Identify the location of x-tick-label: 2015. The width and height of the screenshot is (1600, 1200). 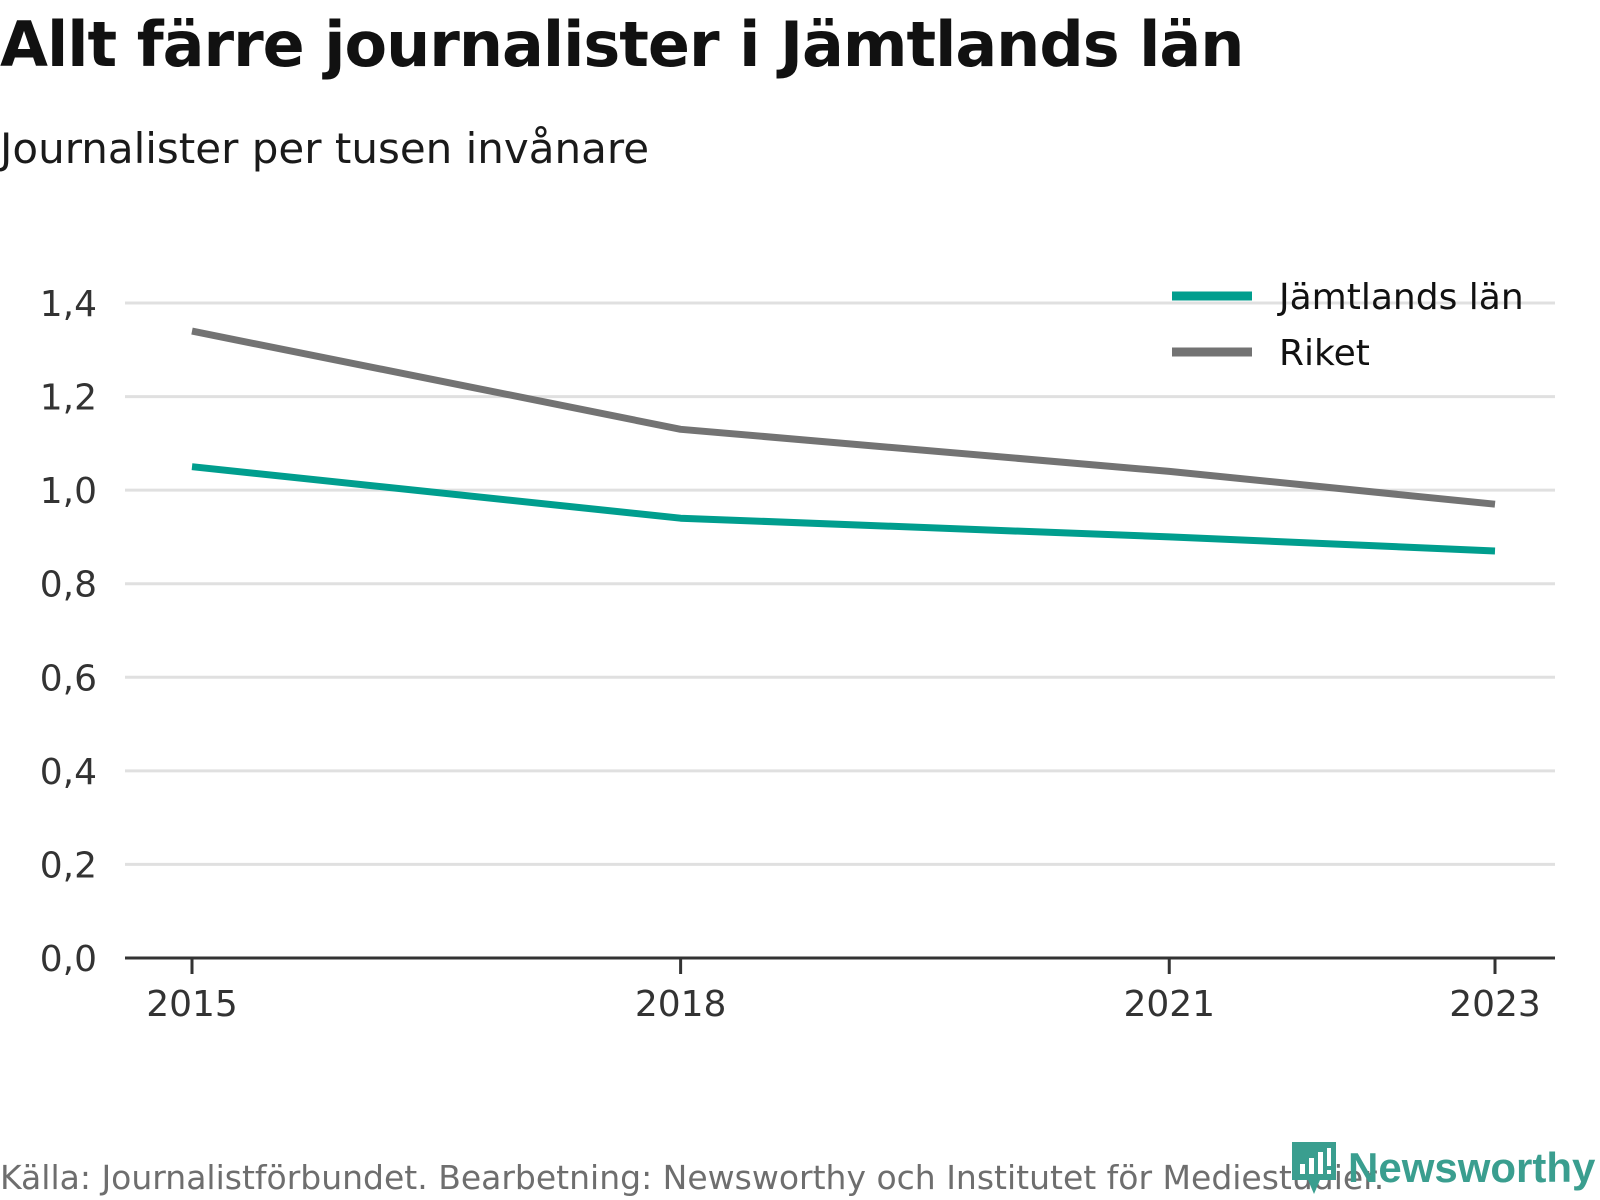
(192, 1004).